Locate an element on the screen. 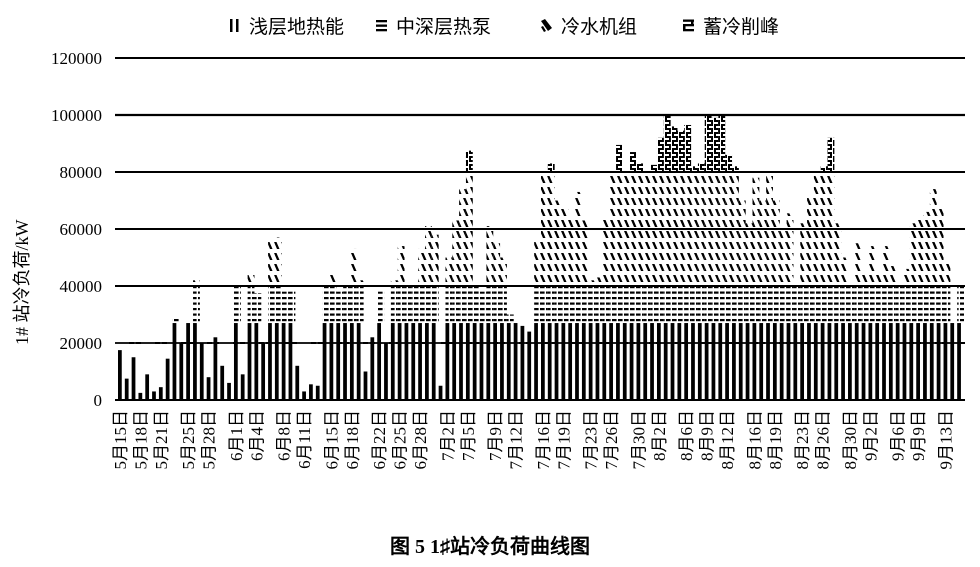 The width and height of the screenshot is (980, 567). x-tick-label: 8月19日 is located at coordinates (775, 440).